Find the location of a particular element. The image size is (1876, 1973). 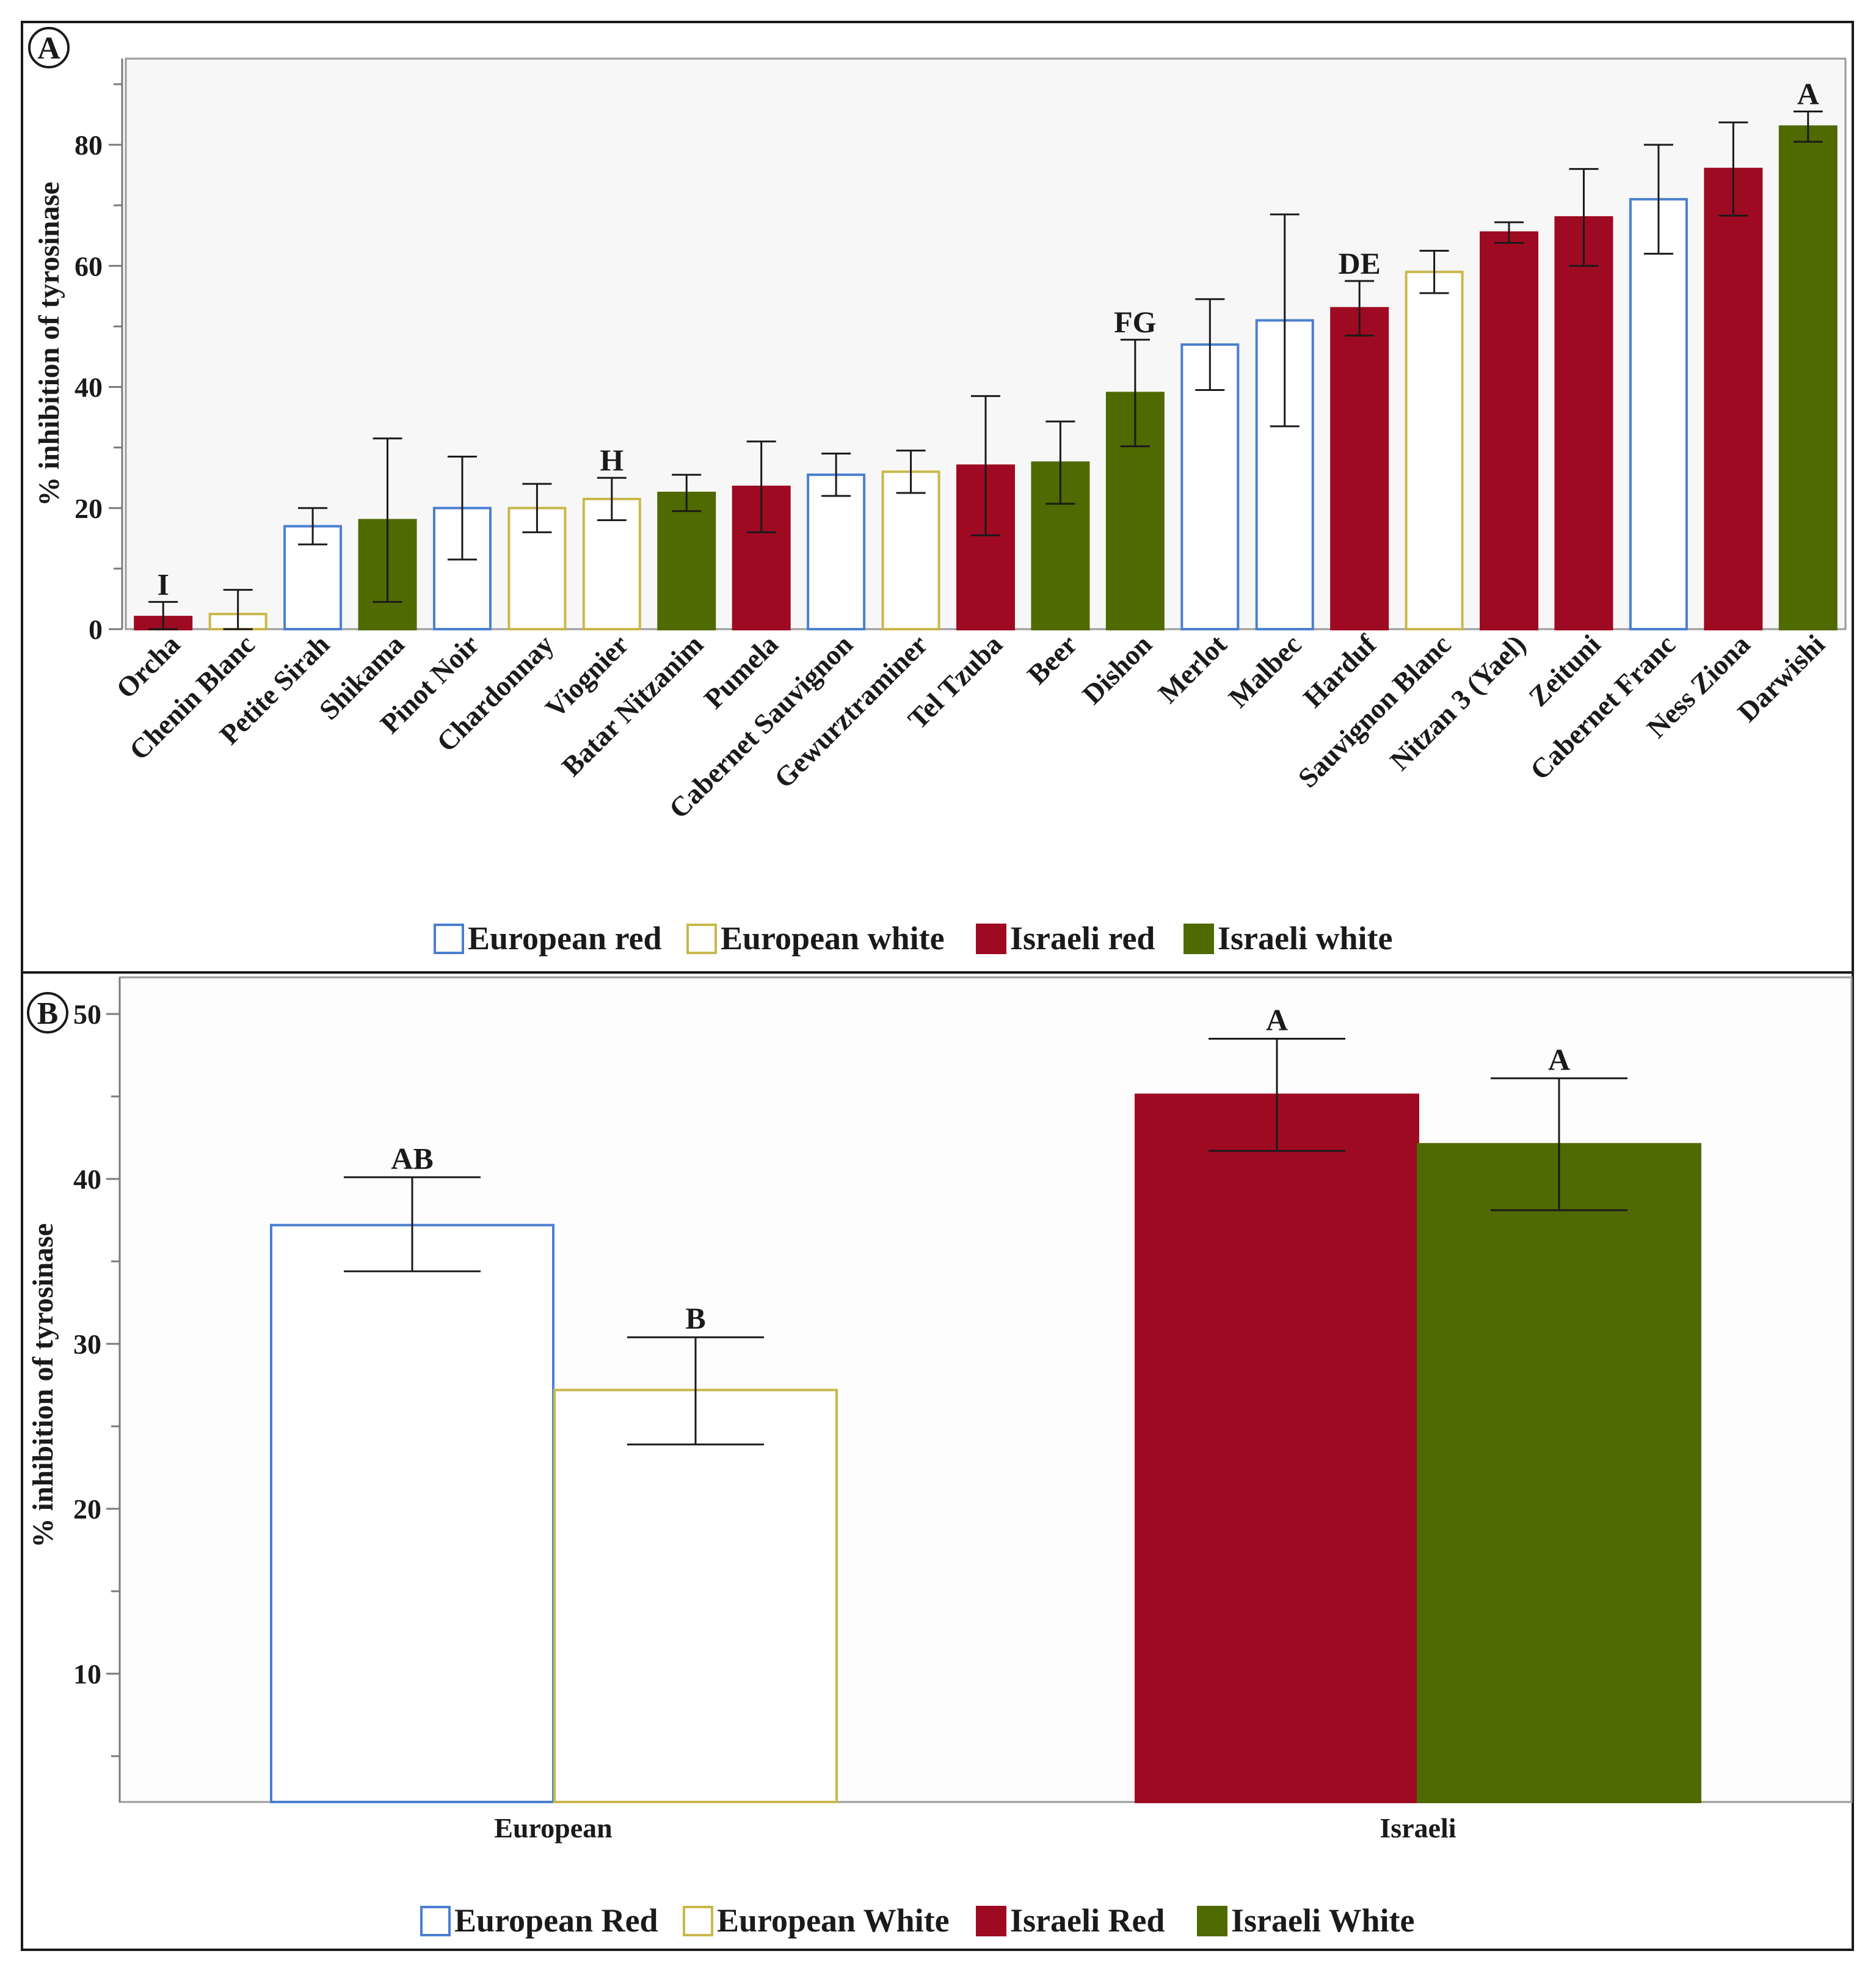

panel-a-letter: A is located at coordinates (48, 48).